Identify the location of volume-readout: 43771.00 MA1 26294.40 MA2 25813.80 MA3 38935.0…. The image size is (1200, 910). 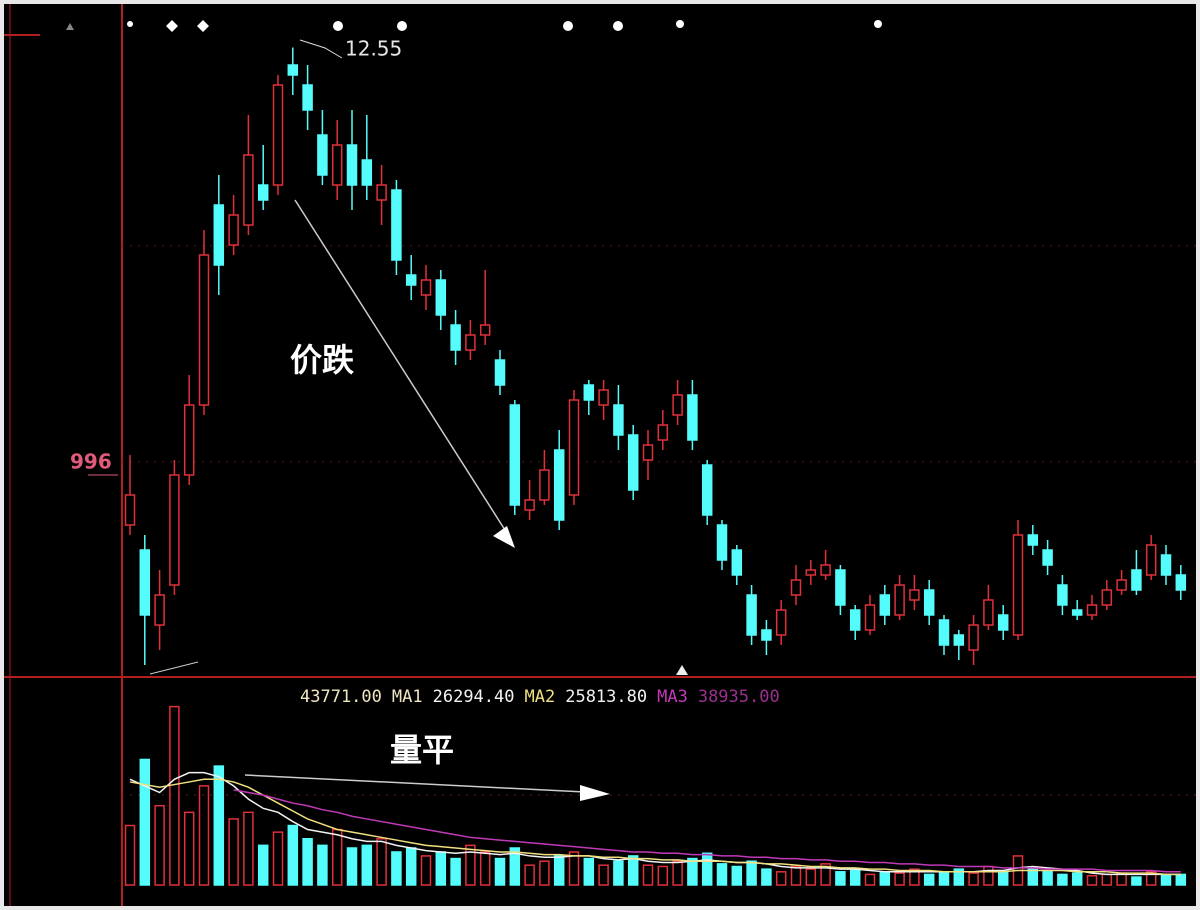
(540, 697).